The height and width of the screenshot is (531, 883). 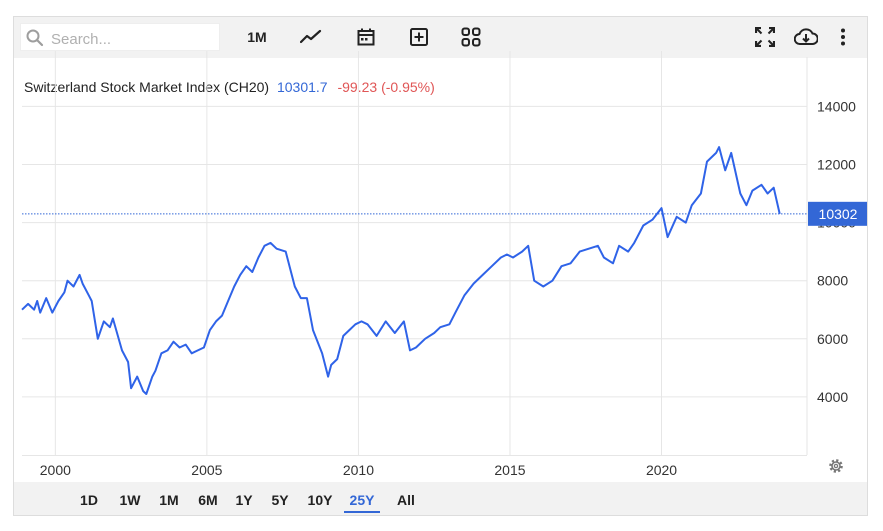 I want to click on period-button: 1M, so click(x=257, y=37).